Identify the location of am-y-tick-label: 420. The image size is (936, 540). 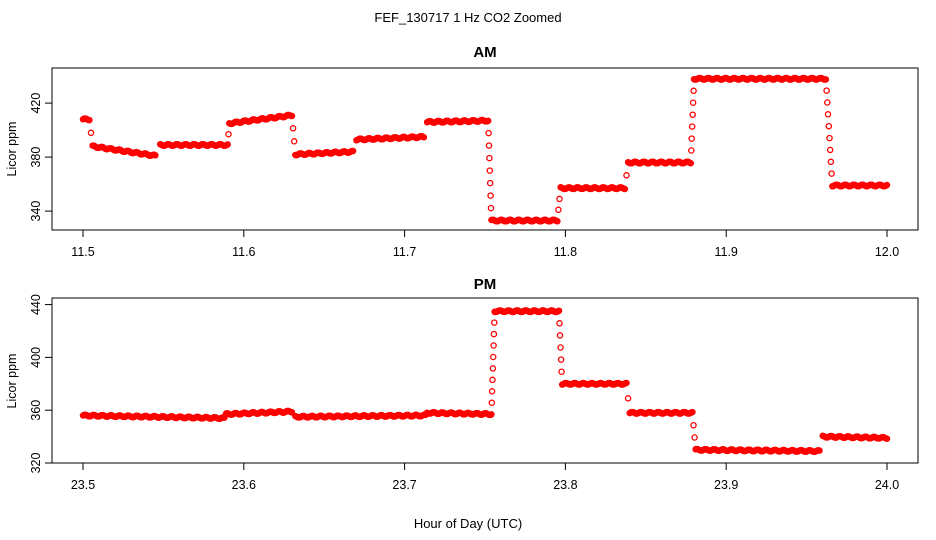
(36, 103).